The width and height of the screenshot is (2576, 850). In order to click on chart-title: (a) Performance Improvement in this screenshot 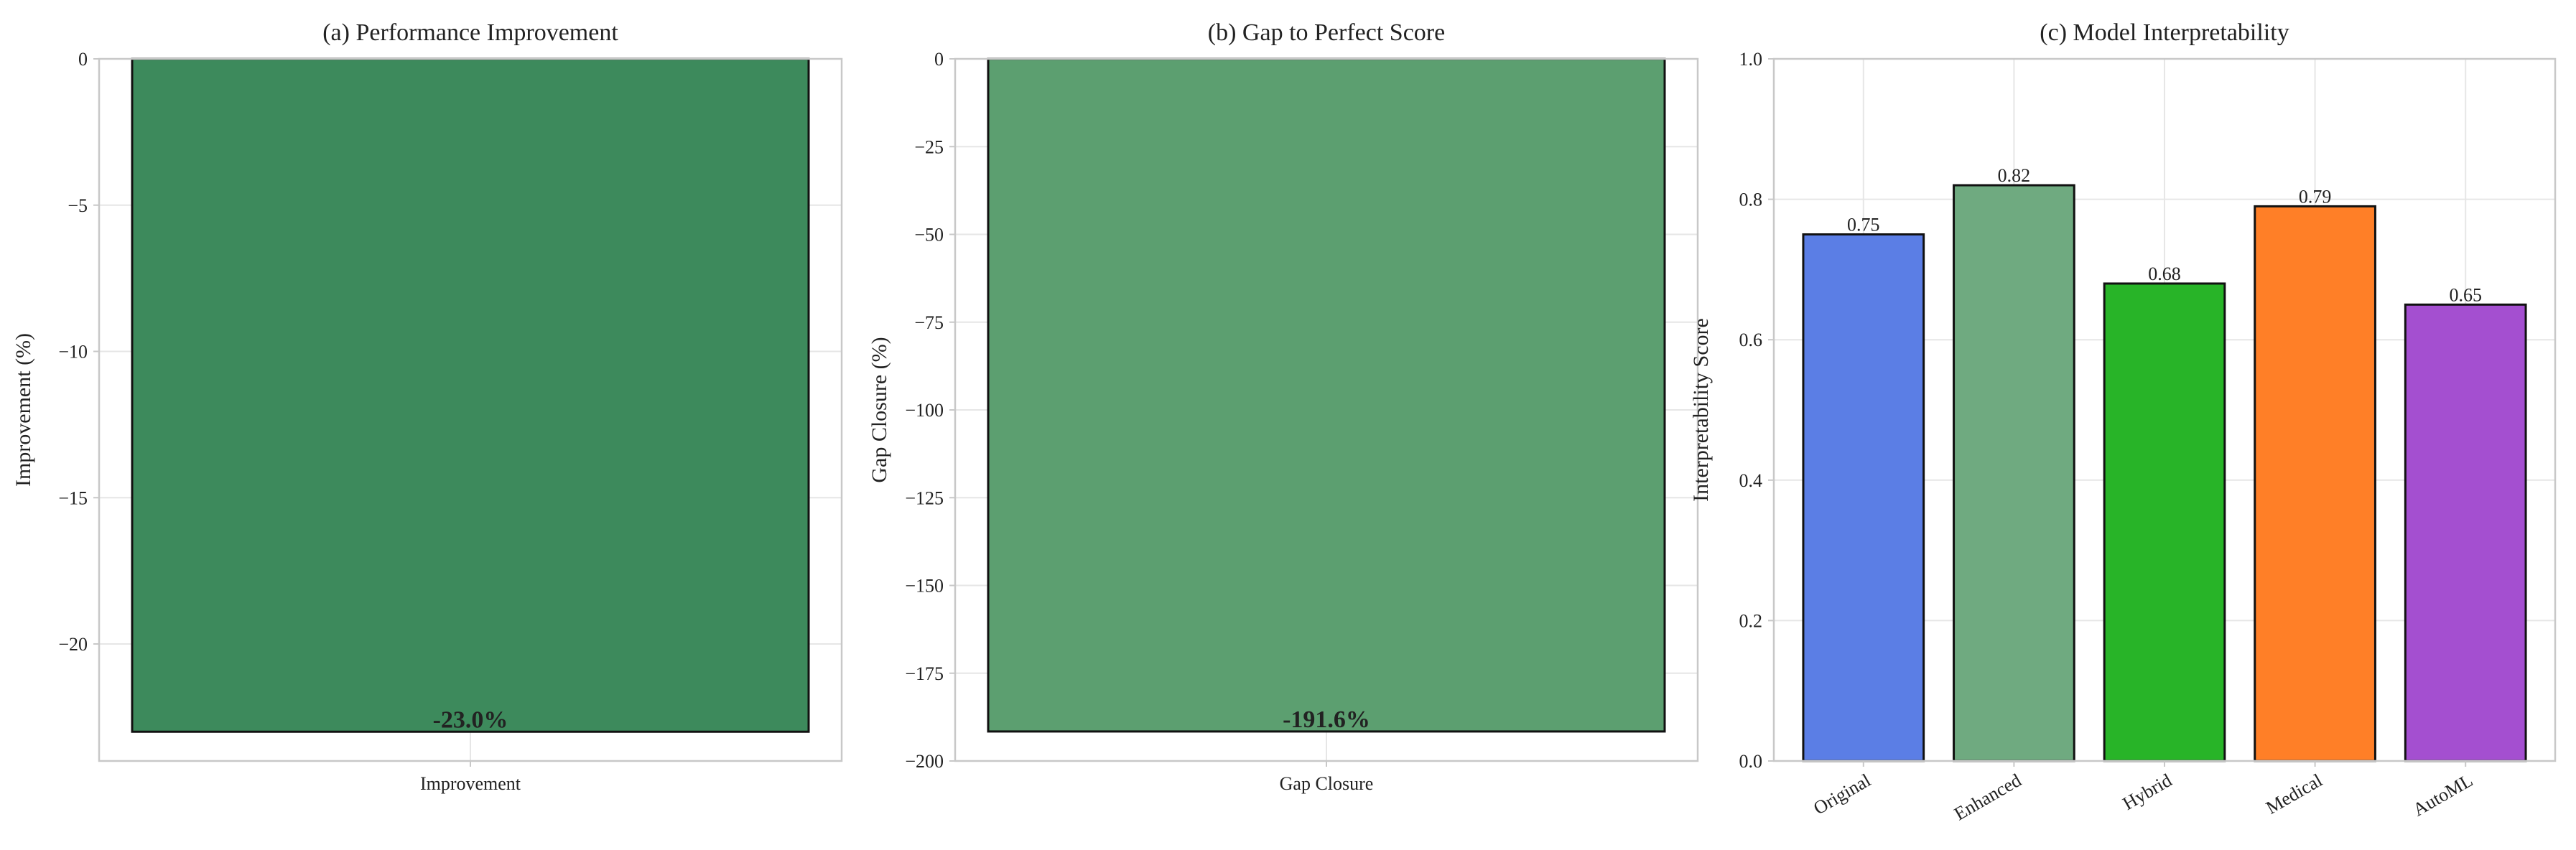, I will do `click(470, 32)`.